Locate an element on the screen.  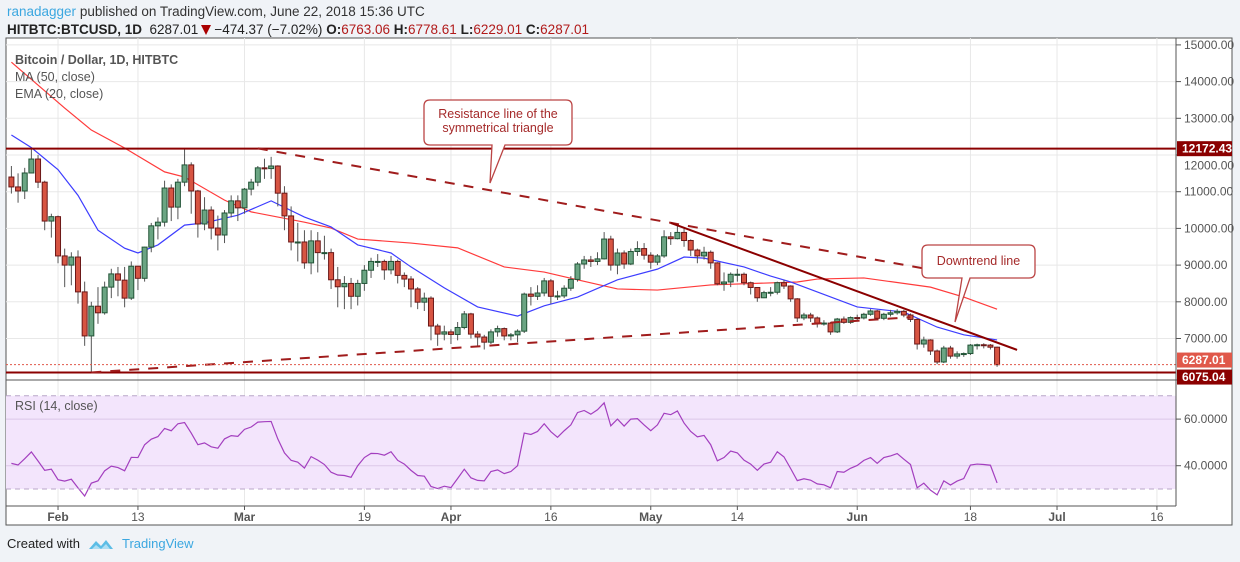
high-label: H: is located at coordinates (401, 29).